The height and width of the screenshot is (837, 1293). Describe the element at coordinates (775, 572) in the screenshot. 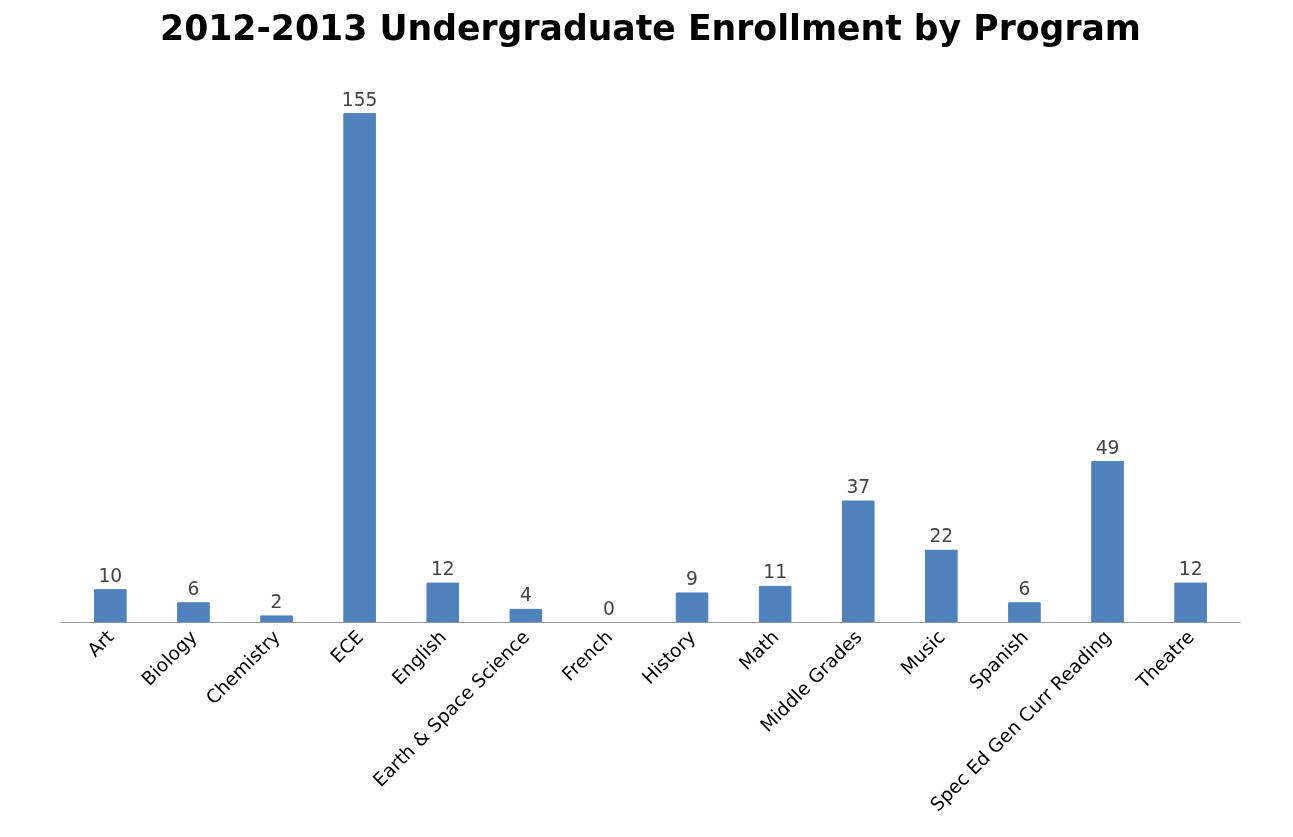

I see `data-label: 11` at that location.